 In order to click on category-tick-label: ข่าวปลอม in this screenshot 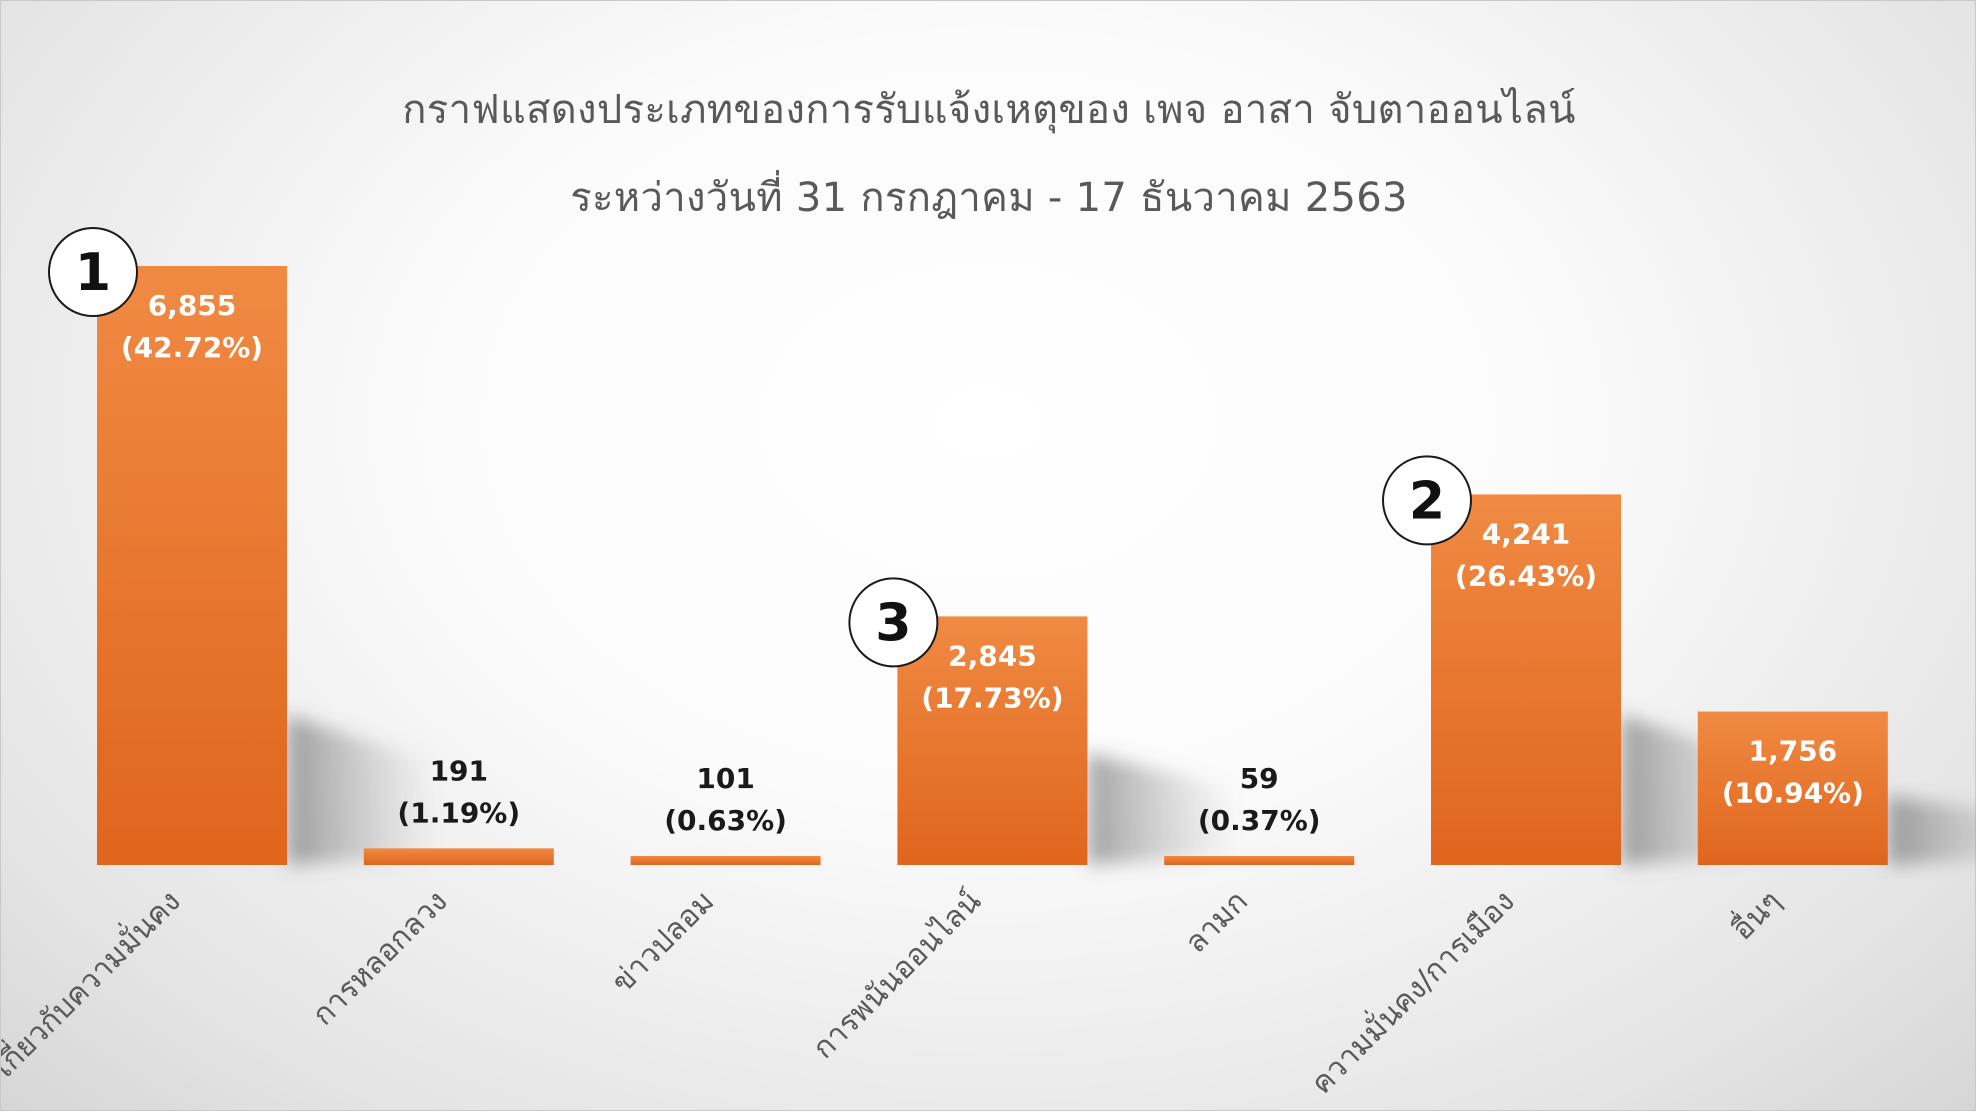, I will do `click(663, 942)`.